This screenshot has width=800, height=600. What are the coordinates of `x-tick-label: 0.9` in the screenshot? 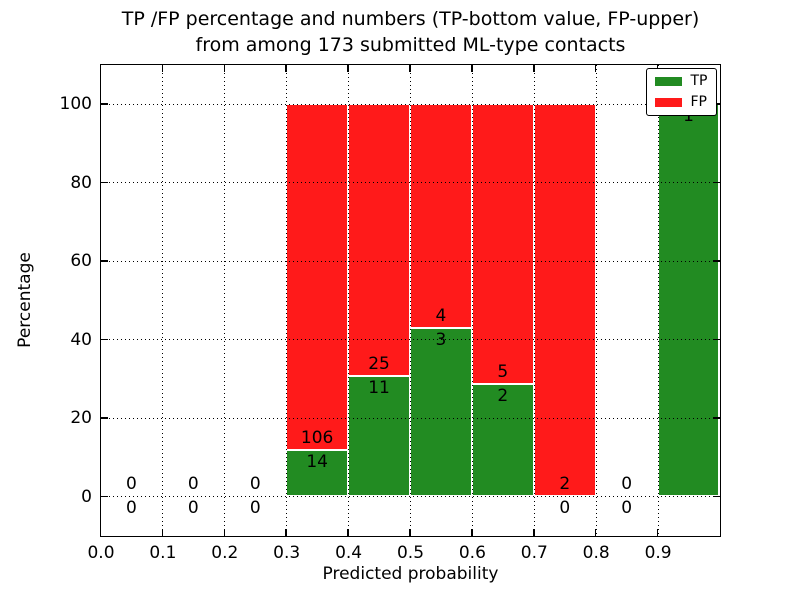 It's located at (658, 553).